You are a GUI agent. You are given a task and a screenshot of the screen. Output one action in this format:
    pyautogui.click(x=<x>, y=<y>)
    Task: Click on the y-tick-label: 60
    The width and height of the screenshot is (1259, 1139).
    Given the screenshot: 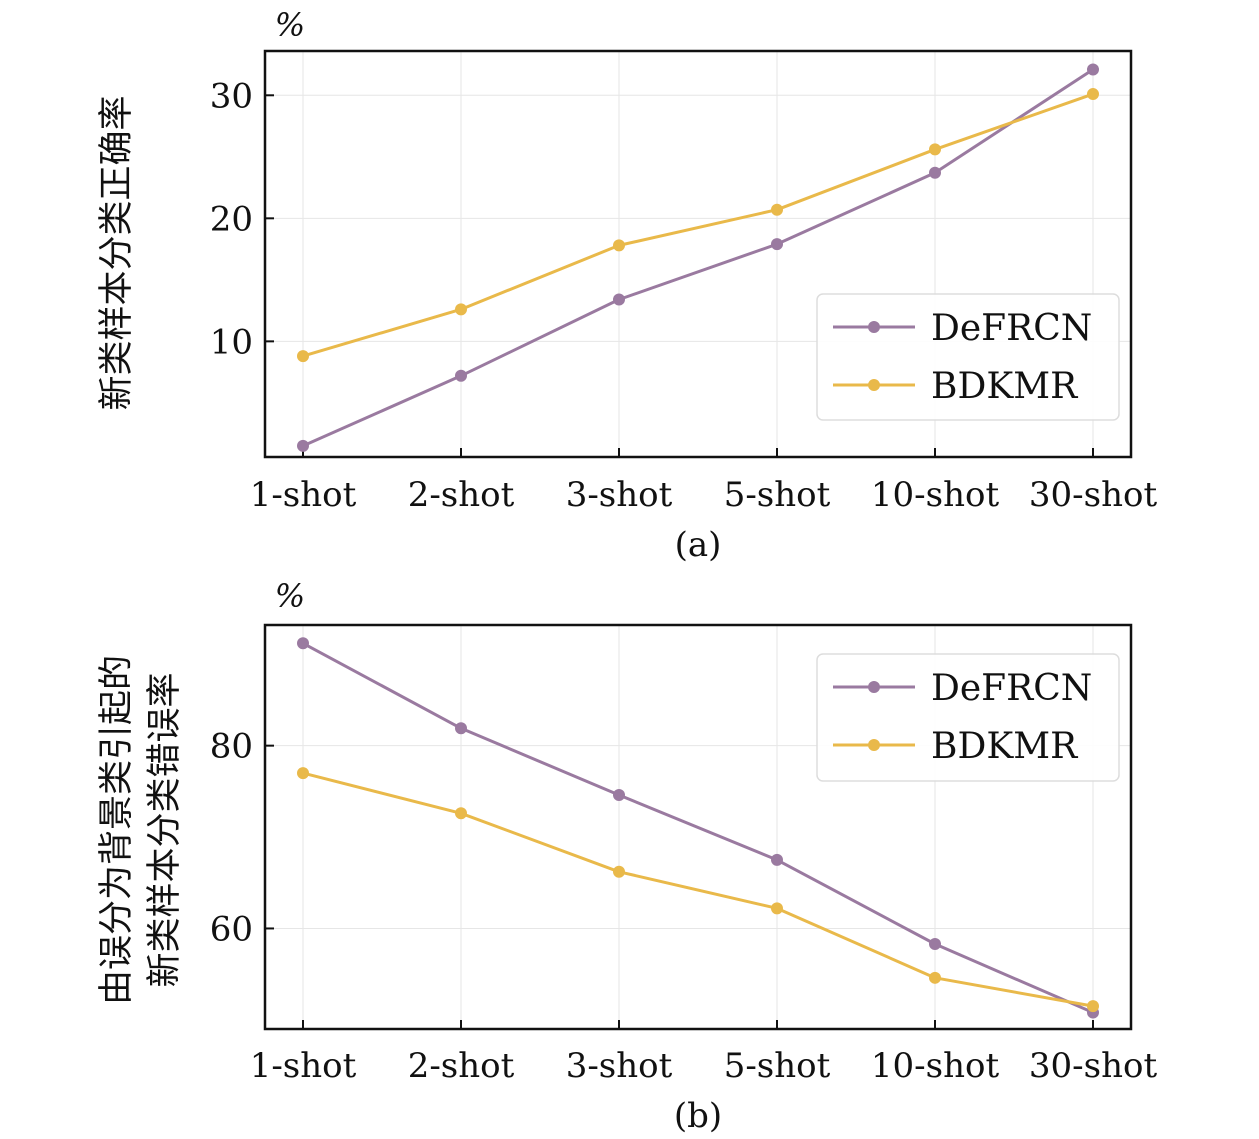 What is the action you would take?
    pyautogui.click(x=231, y=929)
    